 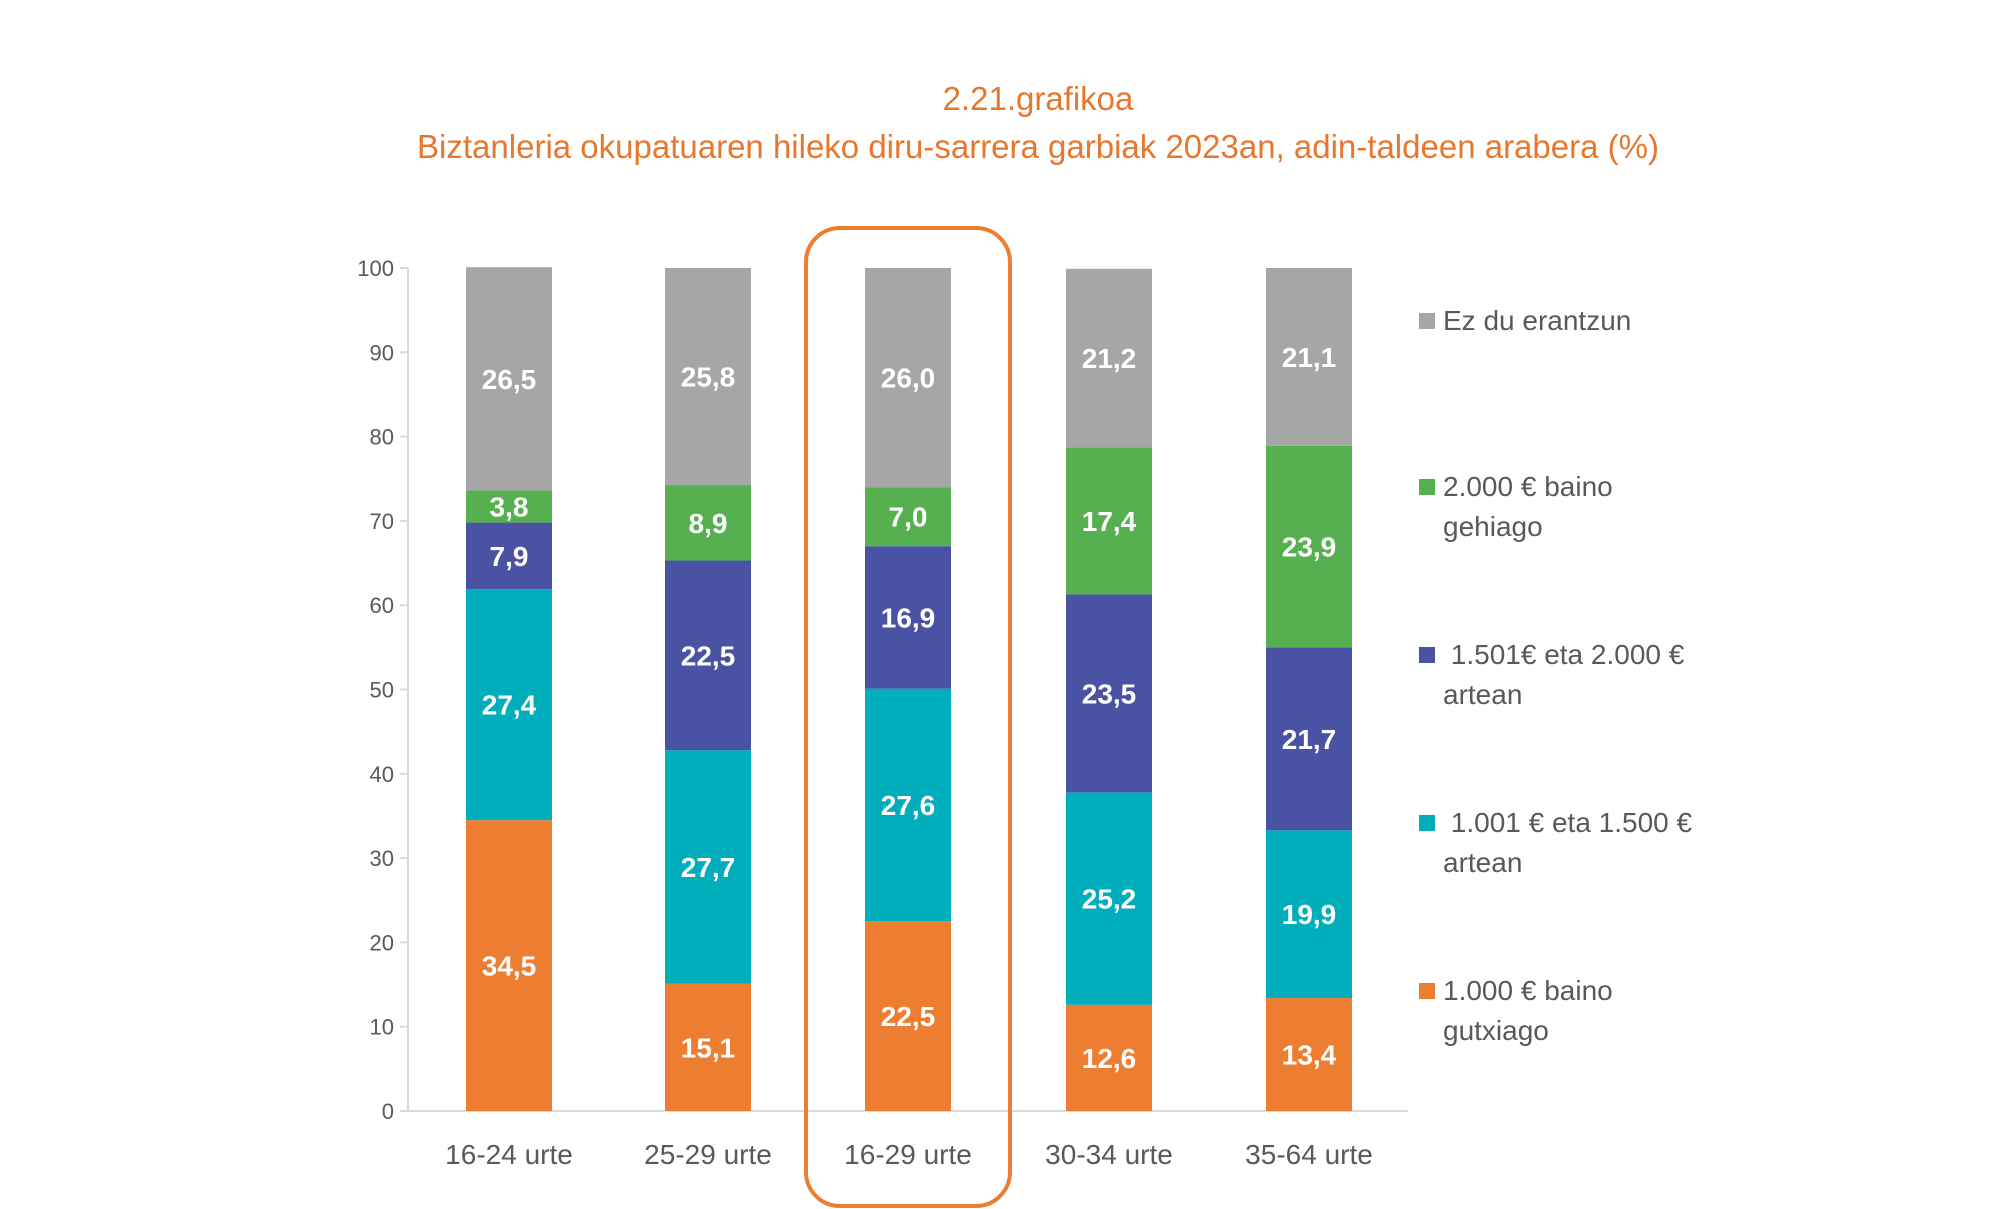 I want to click on data-label: 12,6, so click(x=1109, y=1058).